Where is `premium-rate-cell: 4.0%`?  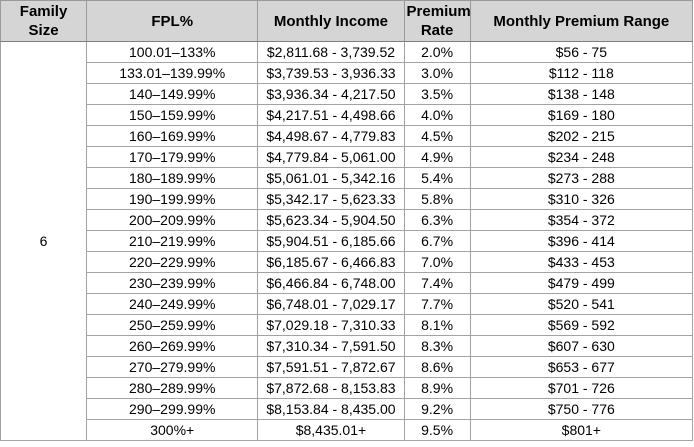
premium-rate-cell: 4.0% is located at coordinates (437, 115).